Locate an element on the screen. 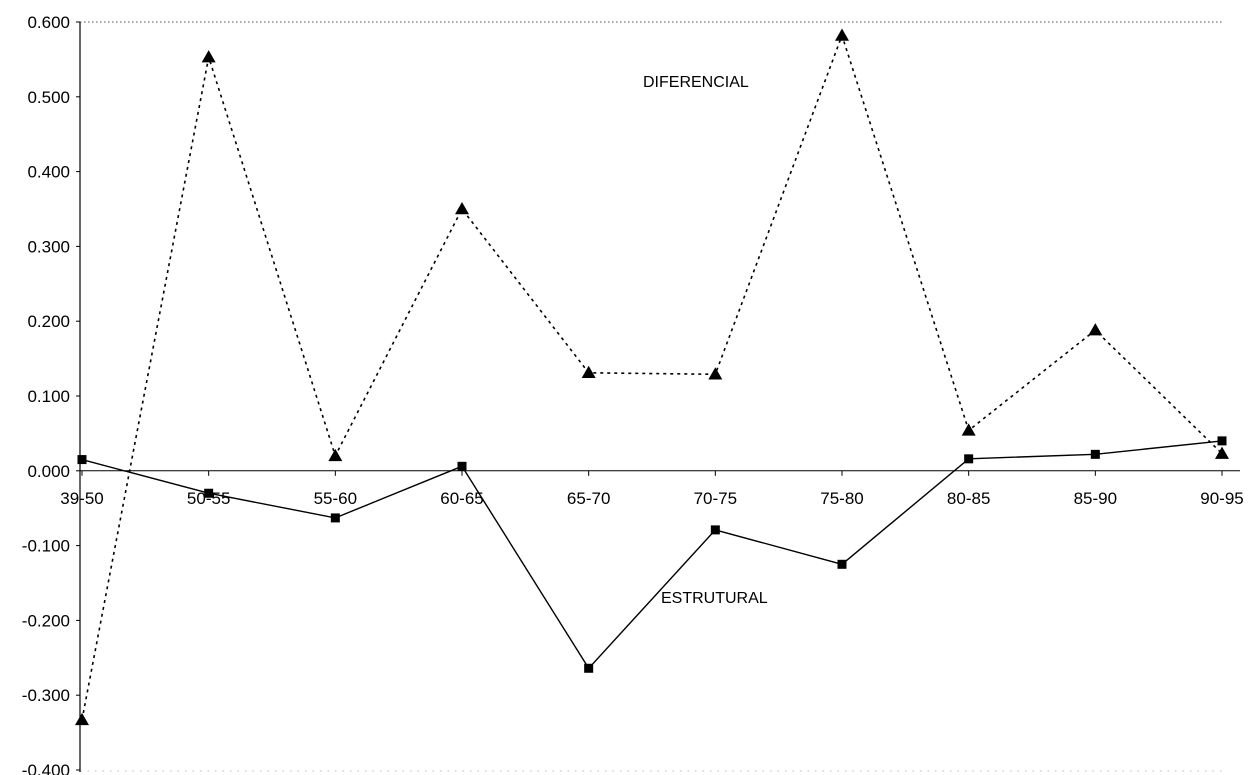 This screenshot has height=775, width=1251. x-tick-label: 55-60 is located at coordinates (335, 498).